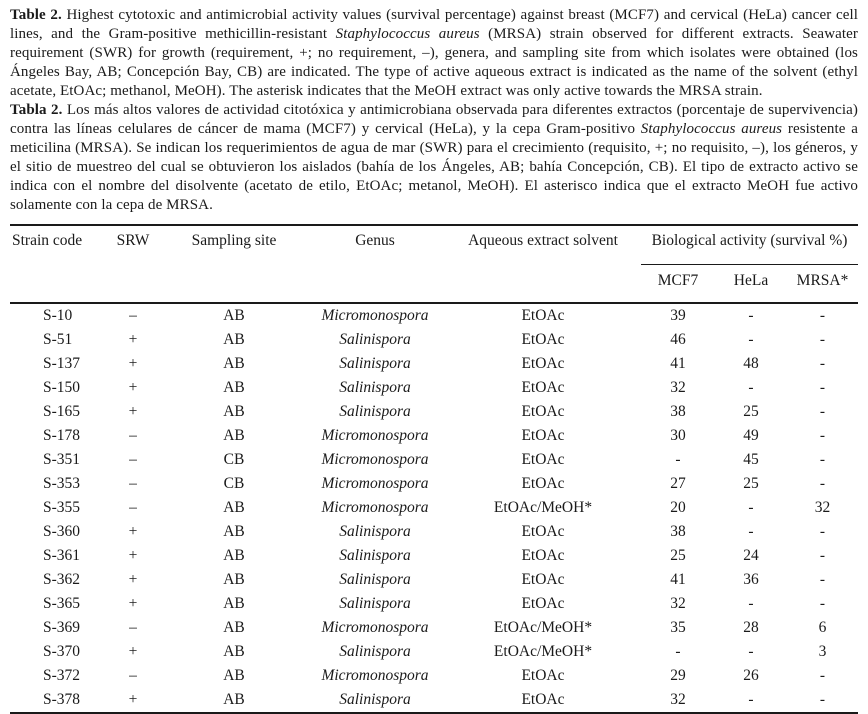  Describe the element at coordinates (434, 484) in the screenshot. I see `table-row: S-353 – CB Micromonospora EtOAc 27 25 -` at that location.